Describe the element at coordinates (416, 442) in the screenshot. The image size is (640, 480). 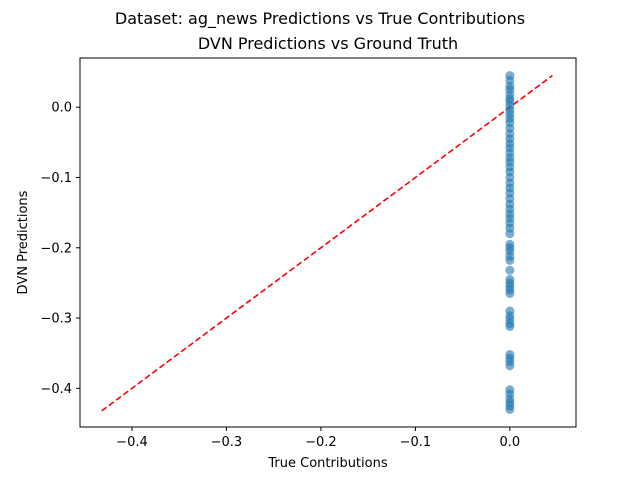
I see `x-tick-label: −0.1` at that location.